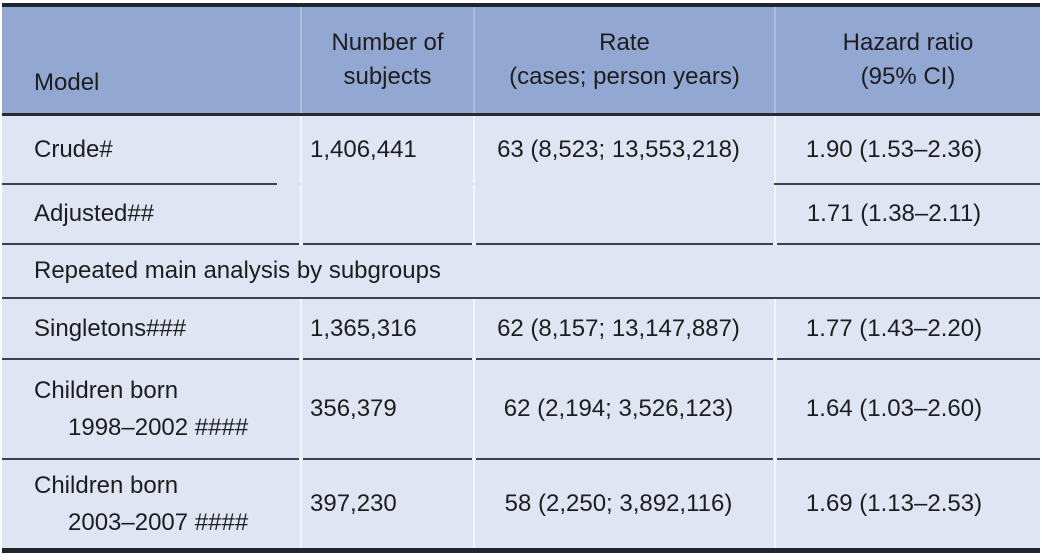  What do you see at coordinates (158, 427) in the screenshot?
I see `model-label-line2: 1998–2002 ####` at bounding box center [158, 427].